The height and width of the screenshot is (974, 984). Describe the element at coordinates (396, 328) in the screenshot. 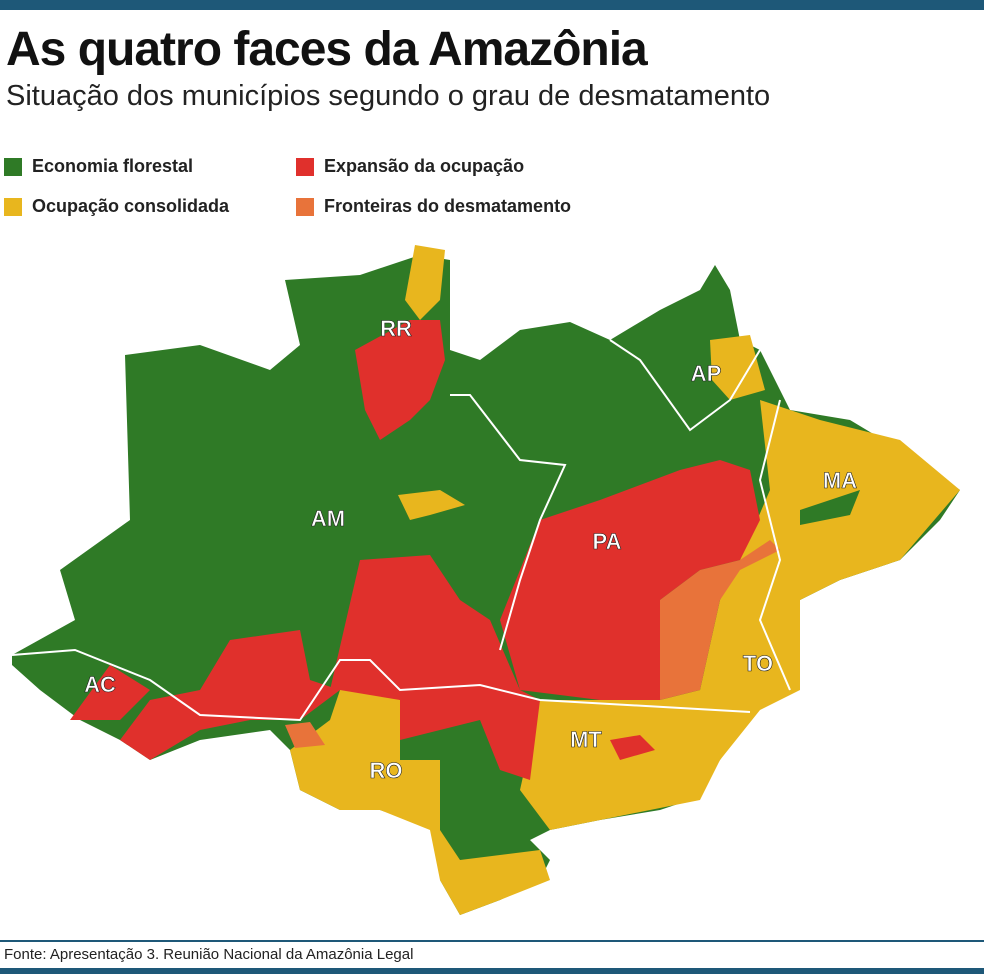

I see `state-label: RR` at that location.